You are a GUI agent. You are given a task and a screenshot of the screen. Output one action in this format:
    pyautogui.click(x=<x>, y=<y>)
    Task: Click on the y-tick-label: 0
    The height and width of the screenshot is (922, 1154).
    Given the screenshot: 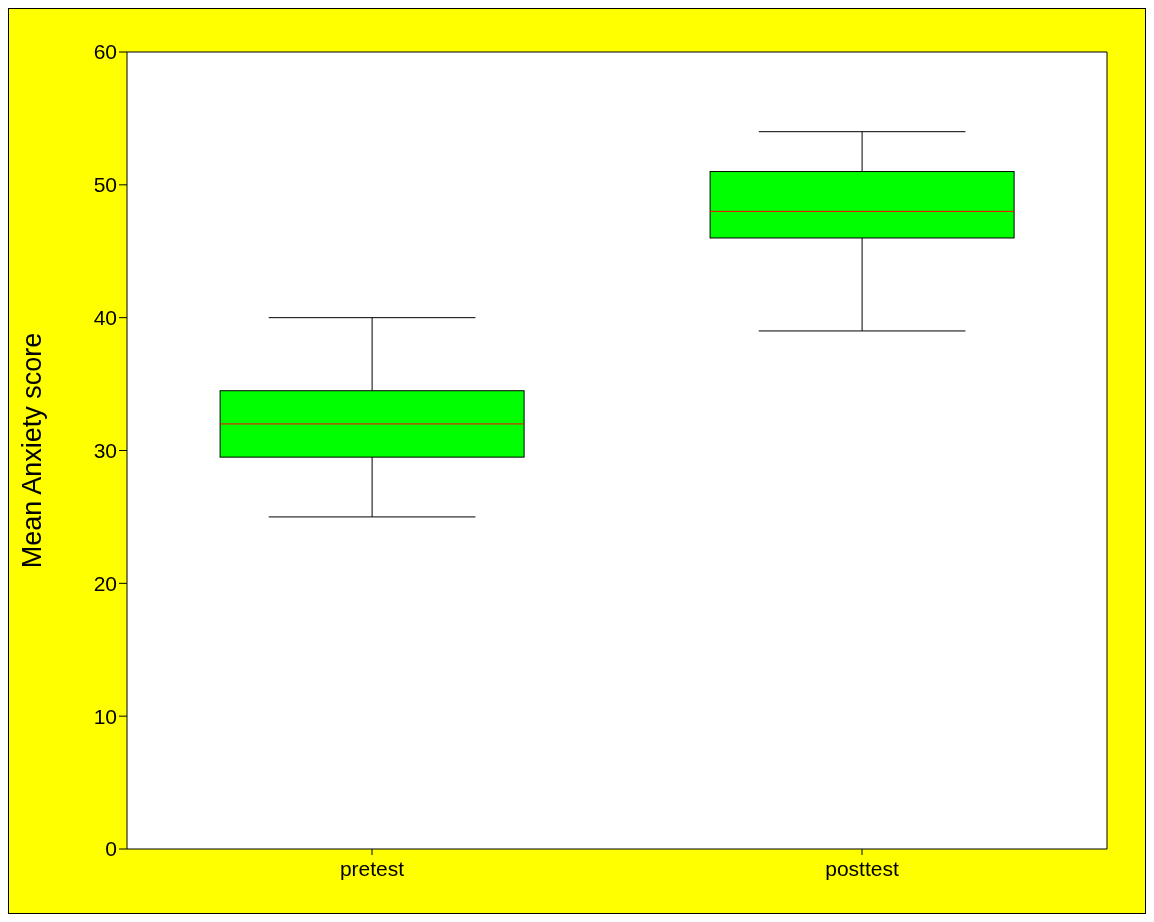 What is the action you would take?
    pyautogui.click(x=111, y=849)
    